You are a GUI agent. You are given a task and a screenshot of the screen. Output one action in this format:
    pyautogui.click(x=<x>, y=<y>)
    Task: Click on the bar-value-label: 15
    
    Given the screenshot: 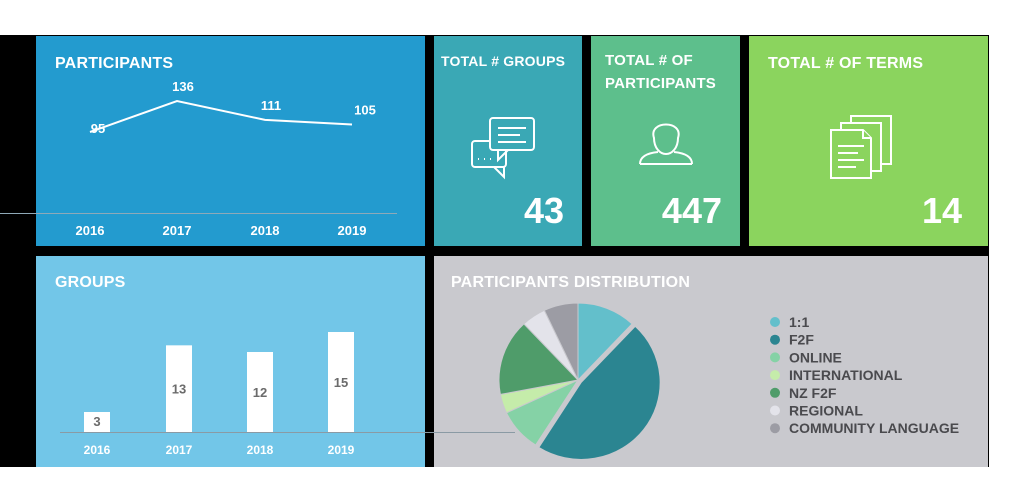 What is the action you would take?
    pyautogui.click(x=341, y=382)
    